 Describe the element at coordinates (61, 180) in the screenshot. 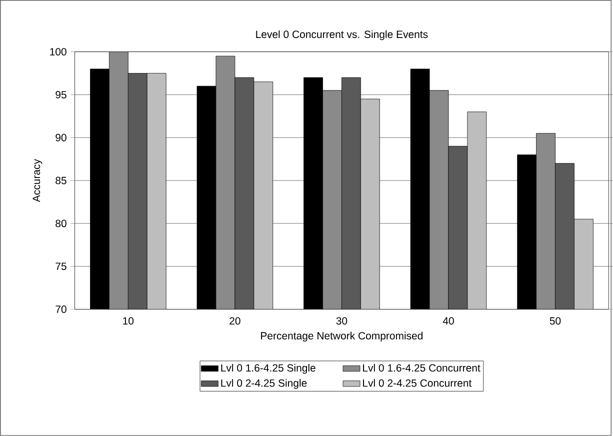

I see `y-tick-label: 85` at that location.